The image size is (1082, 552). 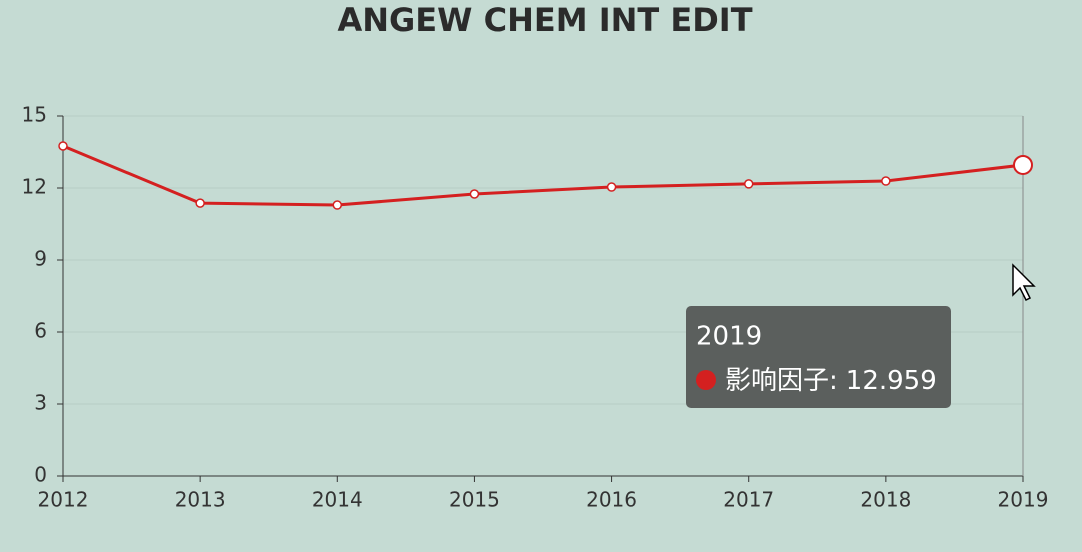 What do you see at coordinates (1023, 500) in the screenshot?
I see `x-tick-label: 2019` at bounding box center [1023, 500].